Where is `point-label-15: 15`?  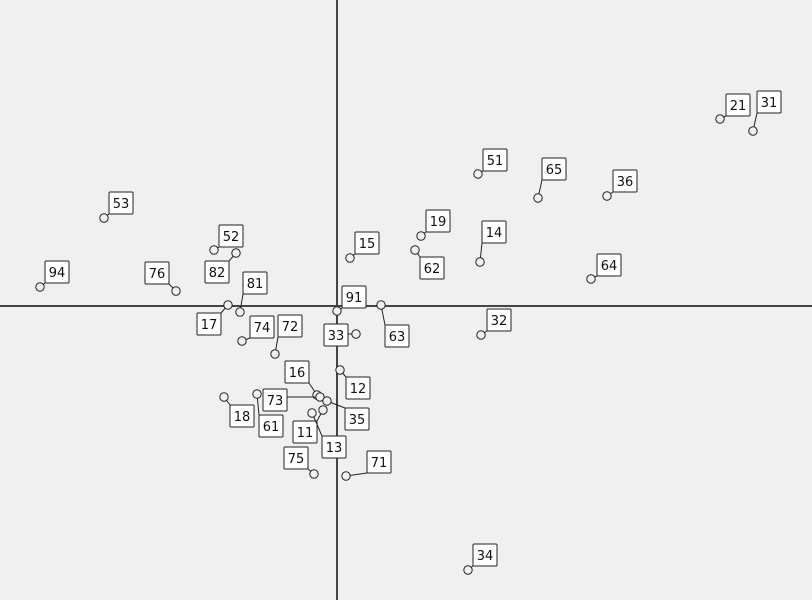 point-label-15: 15 is located at coordinates (367, 244).